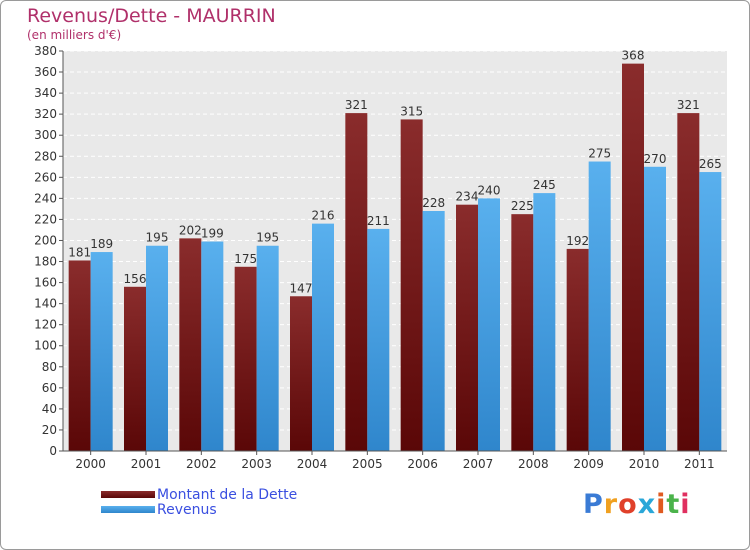 This screenshot has height=550, width=750. I want to click on y-tick-label: 320, so click(45, 114).